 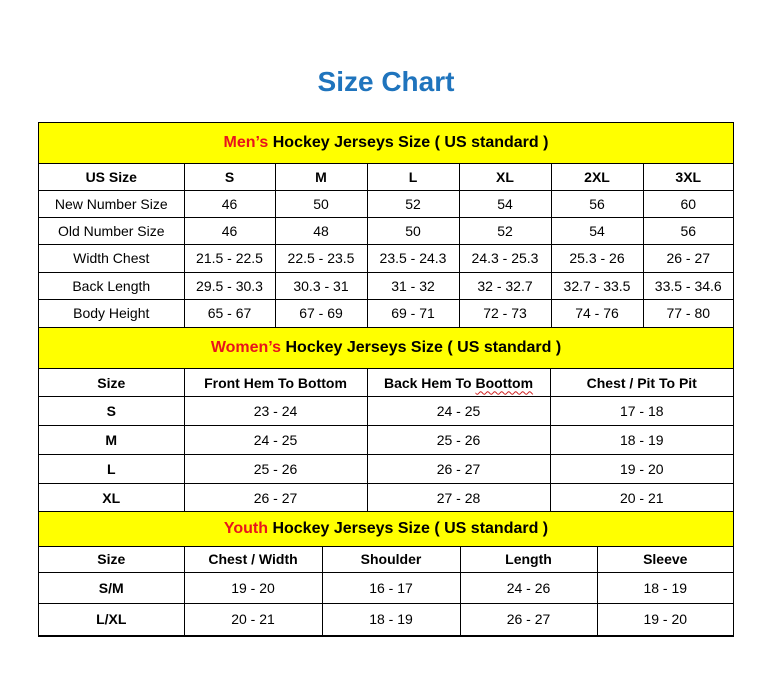 What do you see at coordinates (229, 230) in the screenshot?
I see `men-table-cell: 46` at bounding box center [229, 230].